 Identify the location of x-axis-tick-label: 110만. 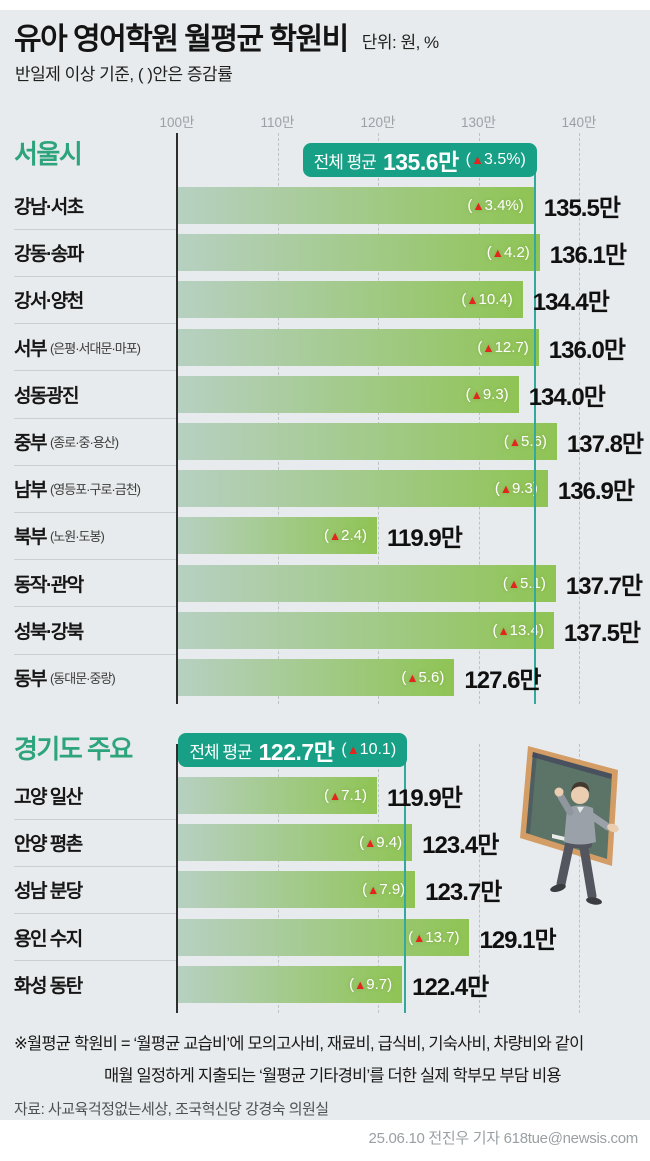
(277, 122).